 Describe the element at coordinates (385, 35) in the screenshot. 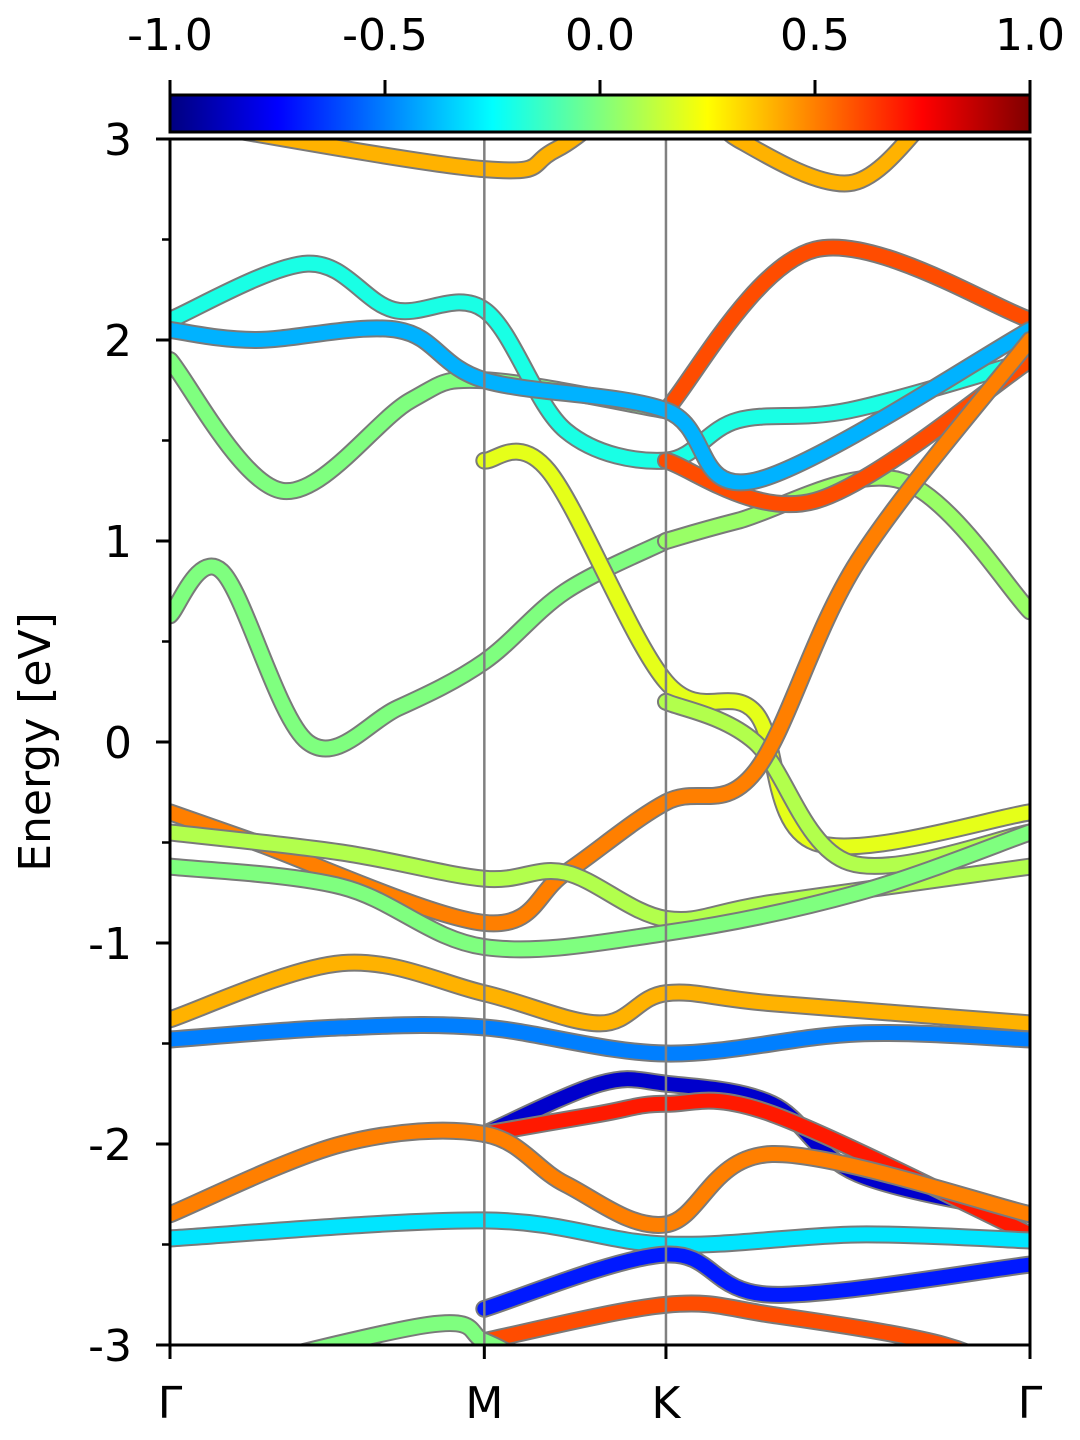

I see `colorbar-tick-label: -0.5` at that location.